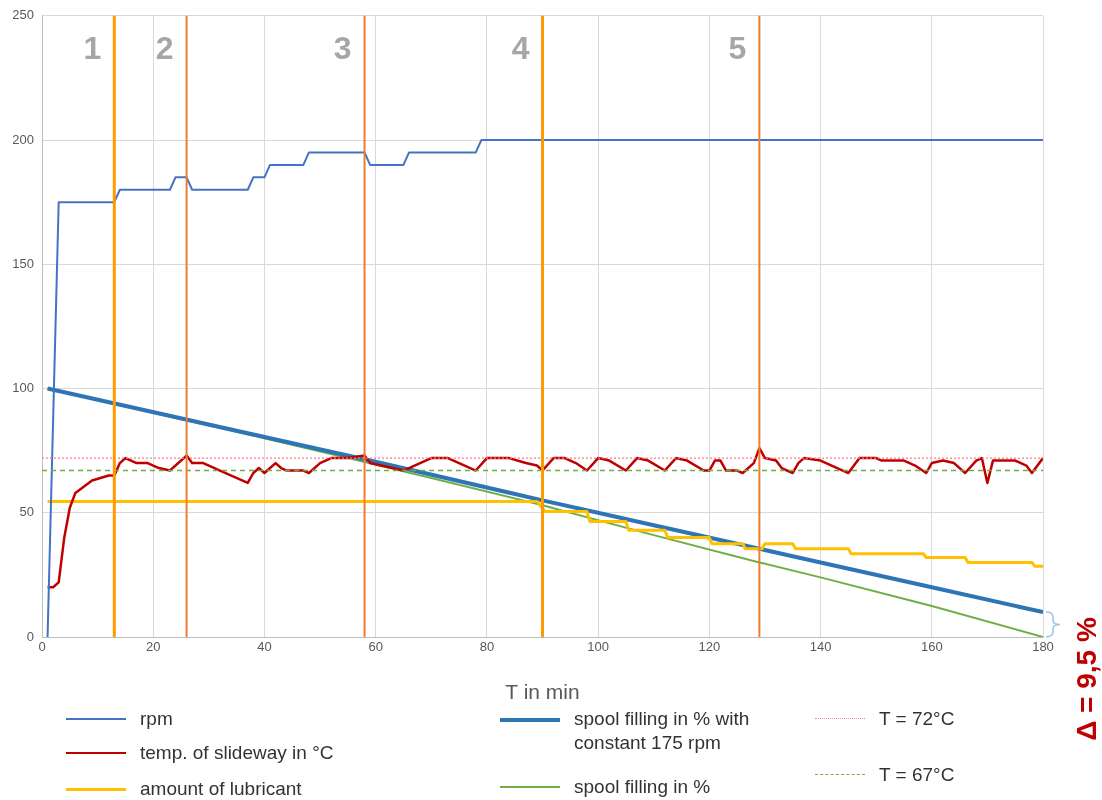 This screenshot has height=800, width=1102. What do you see at coordinates (931, 647) in the screenshot?
I see `x-tick-label: 160` at bounding box center [931, 647].